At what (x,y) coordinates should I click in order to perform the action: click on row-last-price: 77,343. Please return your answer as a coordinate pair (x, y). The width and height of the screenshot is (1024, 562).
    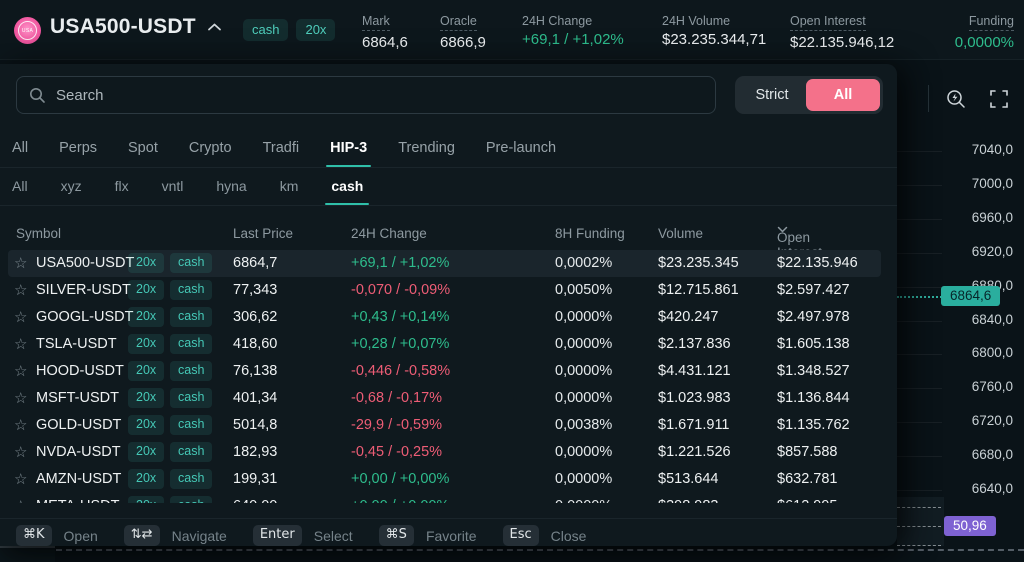
    Looking at the image, I should click on (255, 290).